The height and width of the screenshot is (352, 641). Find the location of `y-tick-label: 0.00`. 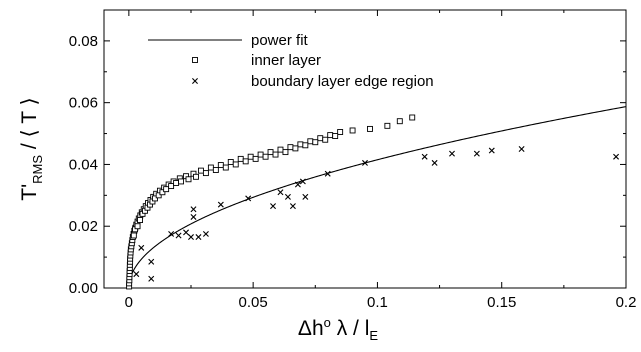

y-tick-label: 0.00 is located at coordinates (83, 288).